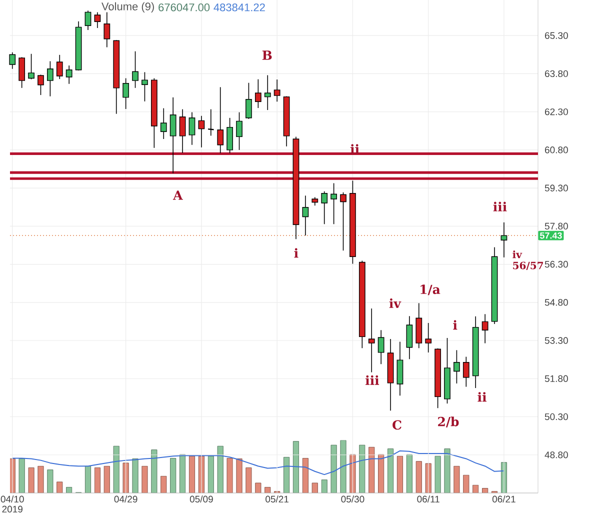  Describe the element at coordinates (556, 302) in the screenshot. I see `y-tick-label: 54.80` at that location.